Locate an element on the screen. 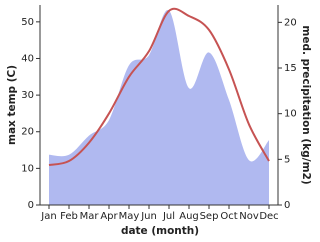  y-tick-label: 10 is located at coordinates (27, 168).